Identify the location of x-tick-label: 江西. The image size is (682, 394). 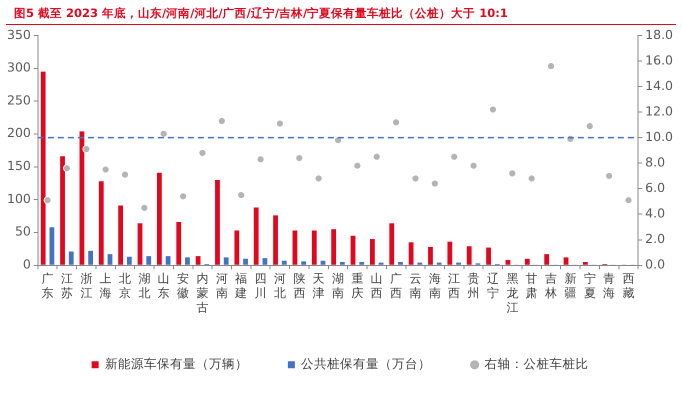
(454, 286).